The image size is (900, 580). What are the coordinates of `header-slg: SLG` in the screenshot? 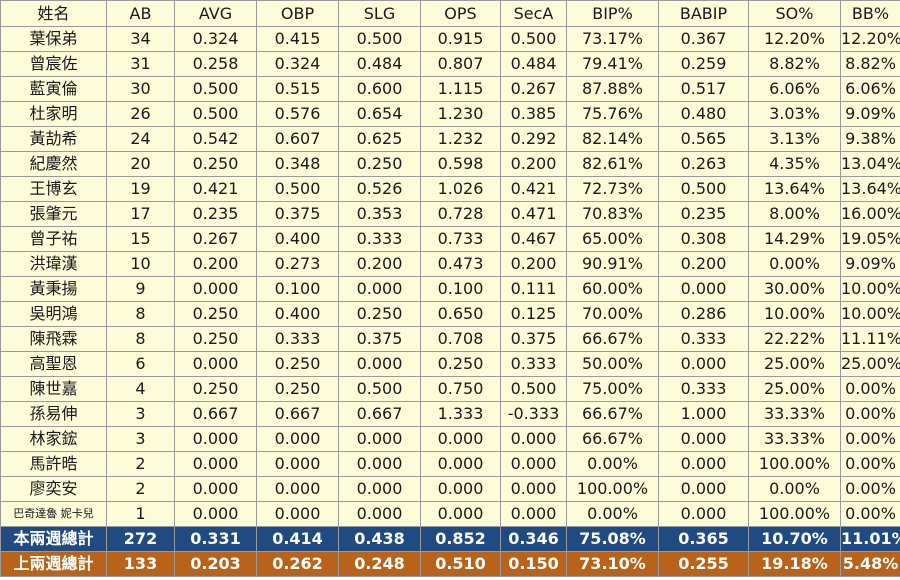 It's located at (379, 13).